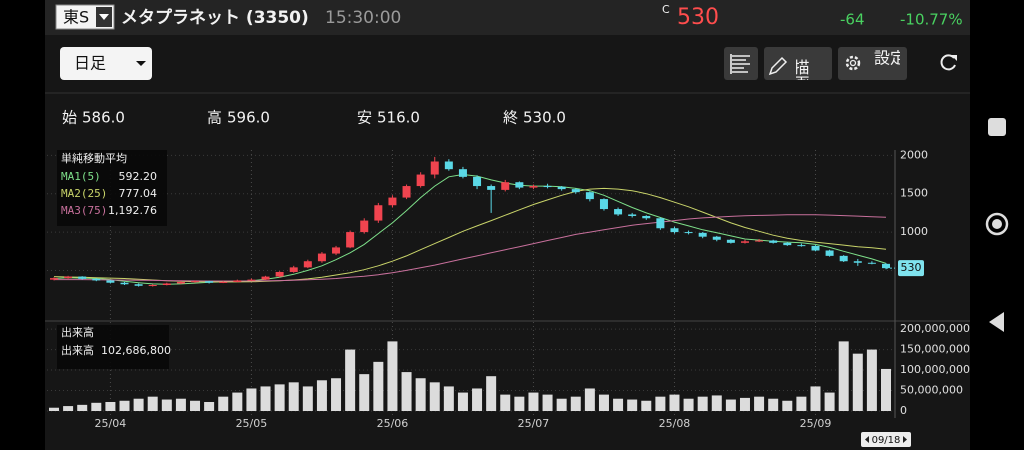 The height and width of the screenshot is (450, 1024). Describe the element at coordinates (911, 267) in the screenshot. I see `last-price-label: 530` at that location.